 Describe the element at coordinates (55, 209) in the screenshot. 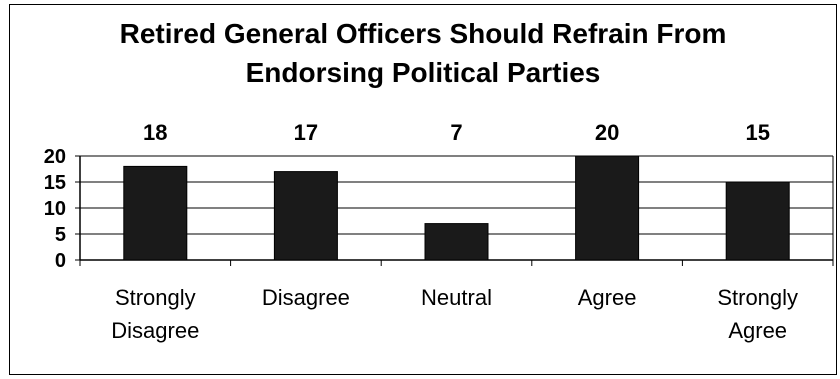

I see `y-tick-label: 10` at that location.